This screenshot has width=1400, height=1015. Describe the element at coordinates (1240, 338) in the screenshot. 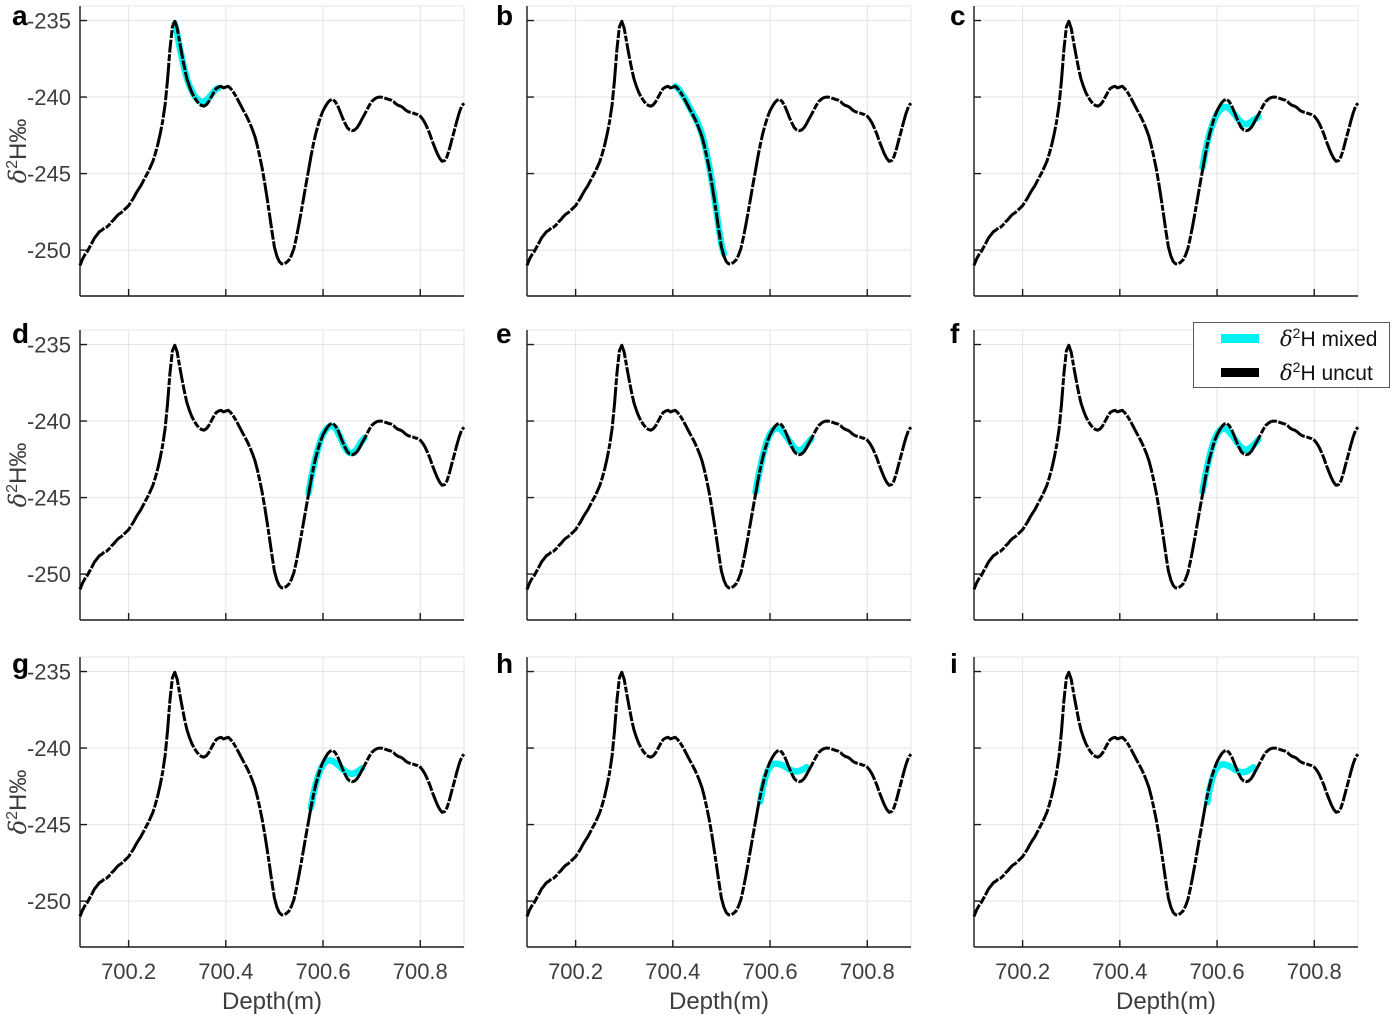

I see `mixed-line-swatch-icon` at that location.